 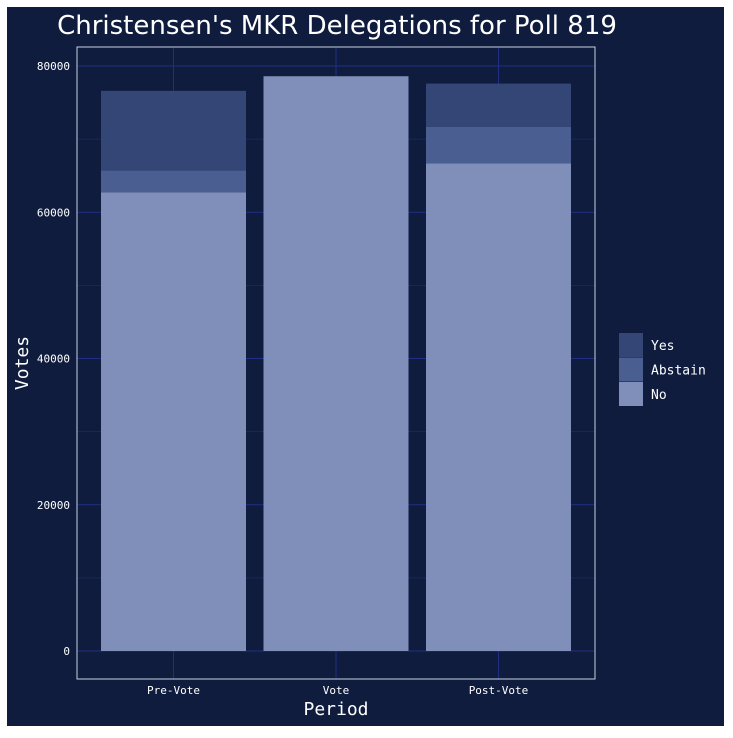 What do you see at coordinates (662, 346) in the screenshot?
I see `legend-label-yes: Yes` at bounding box center [662, 346].